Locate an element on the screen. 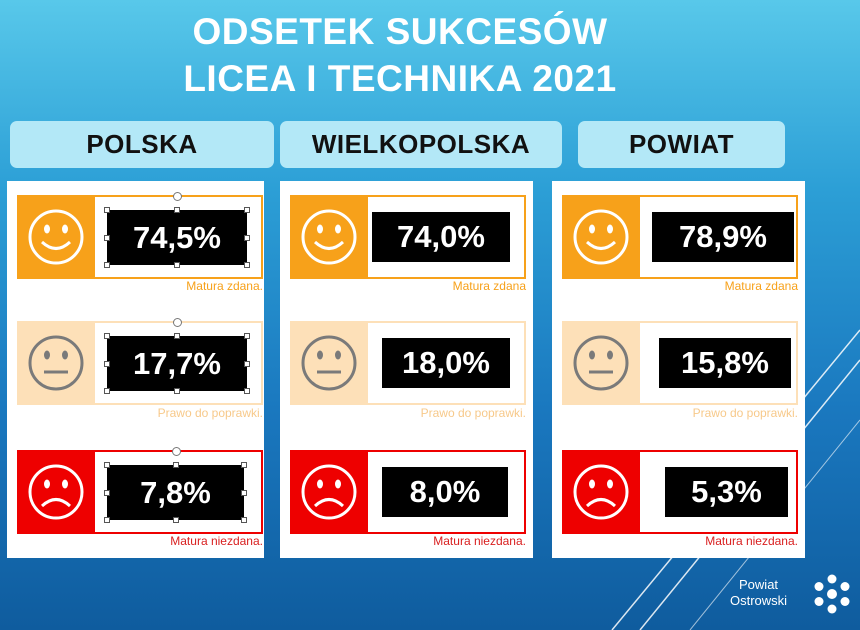  title-line-2: LICEA I TECHNIKA 2021 is located at coordinates (400, 78).